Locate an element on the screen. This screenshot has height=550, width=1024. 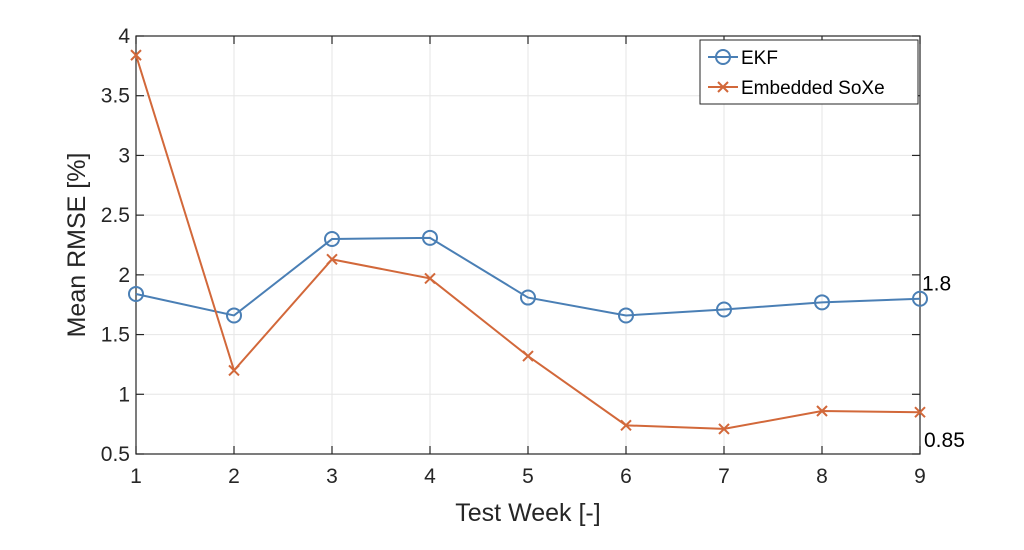
y-tick-label: 2 is located at coordinates (124, 275).